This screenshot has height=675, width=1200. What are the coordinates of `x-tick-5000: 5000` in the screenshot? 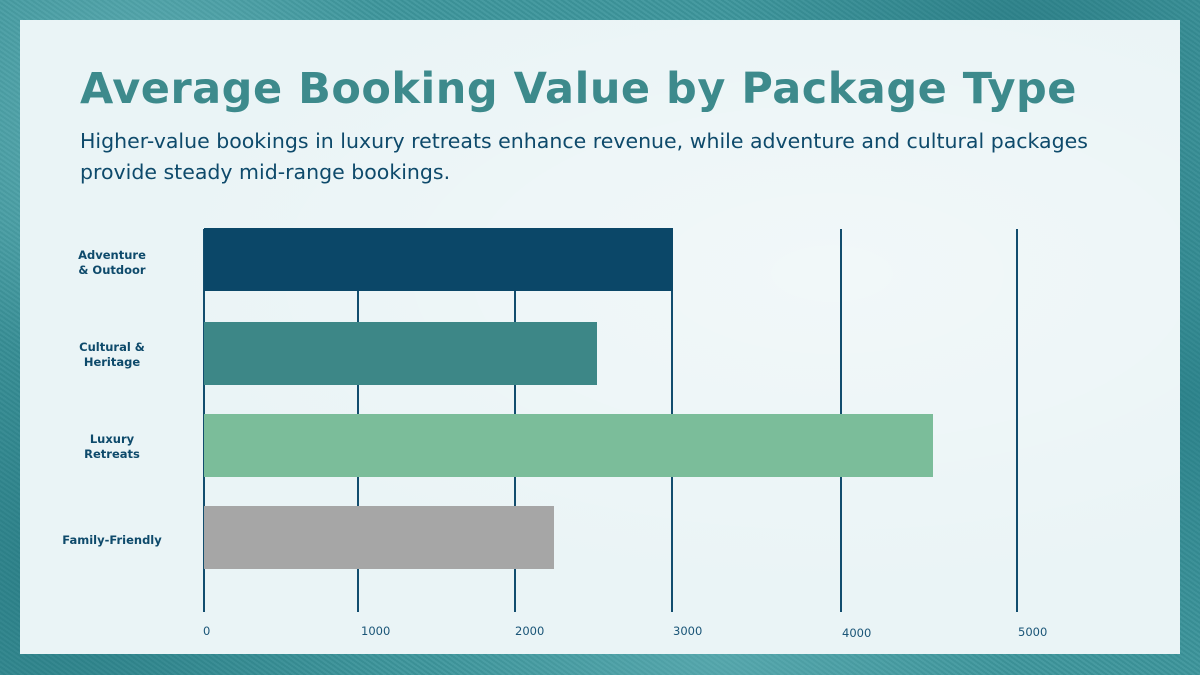 It's located at (1033, 632).